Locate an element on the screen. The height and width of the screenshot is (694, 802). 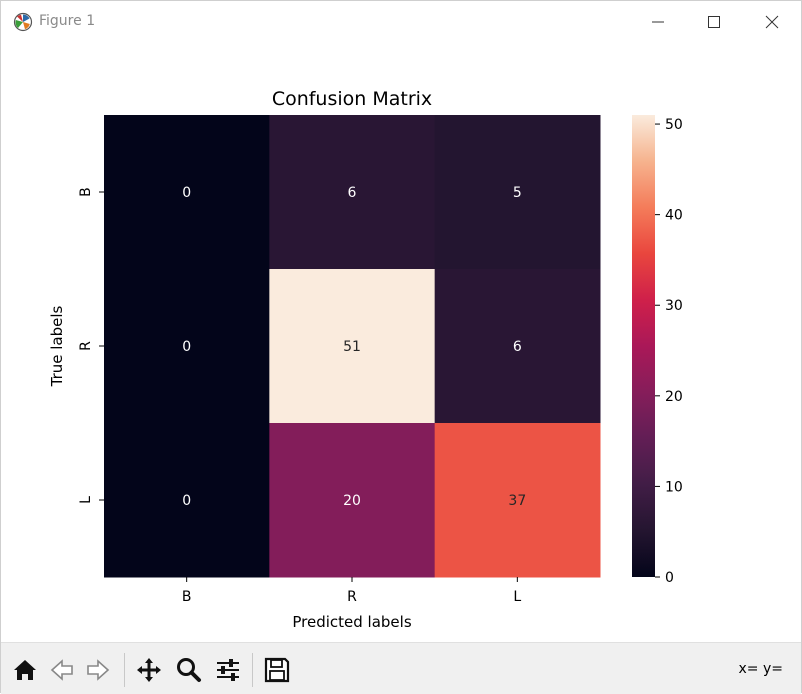
cell-value-label: 20 is located at coordinates (352, 501).